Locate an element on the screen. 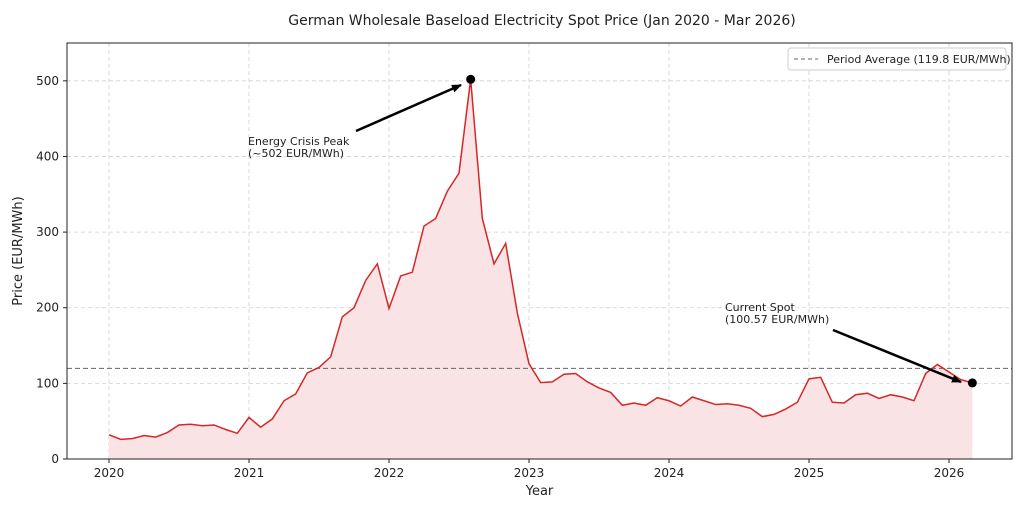  x-axis-label: Year is located at coordinates (539, 491).